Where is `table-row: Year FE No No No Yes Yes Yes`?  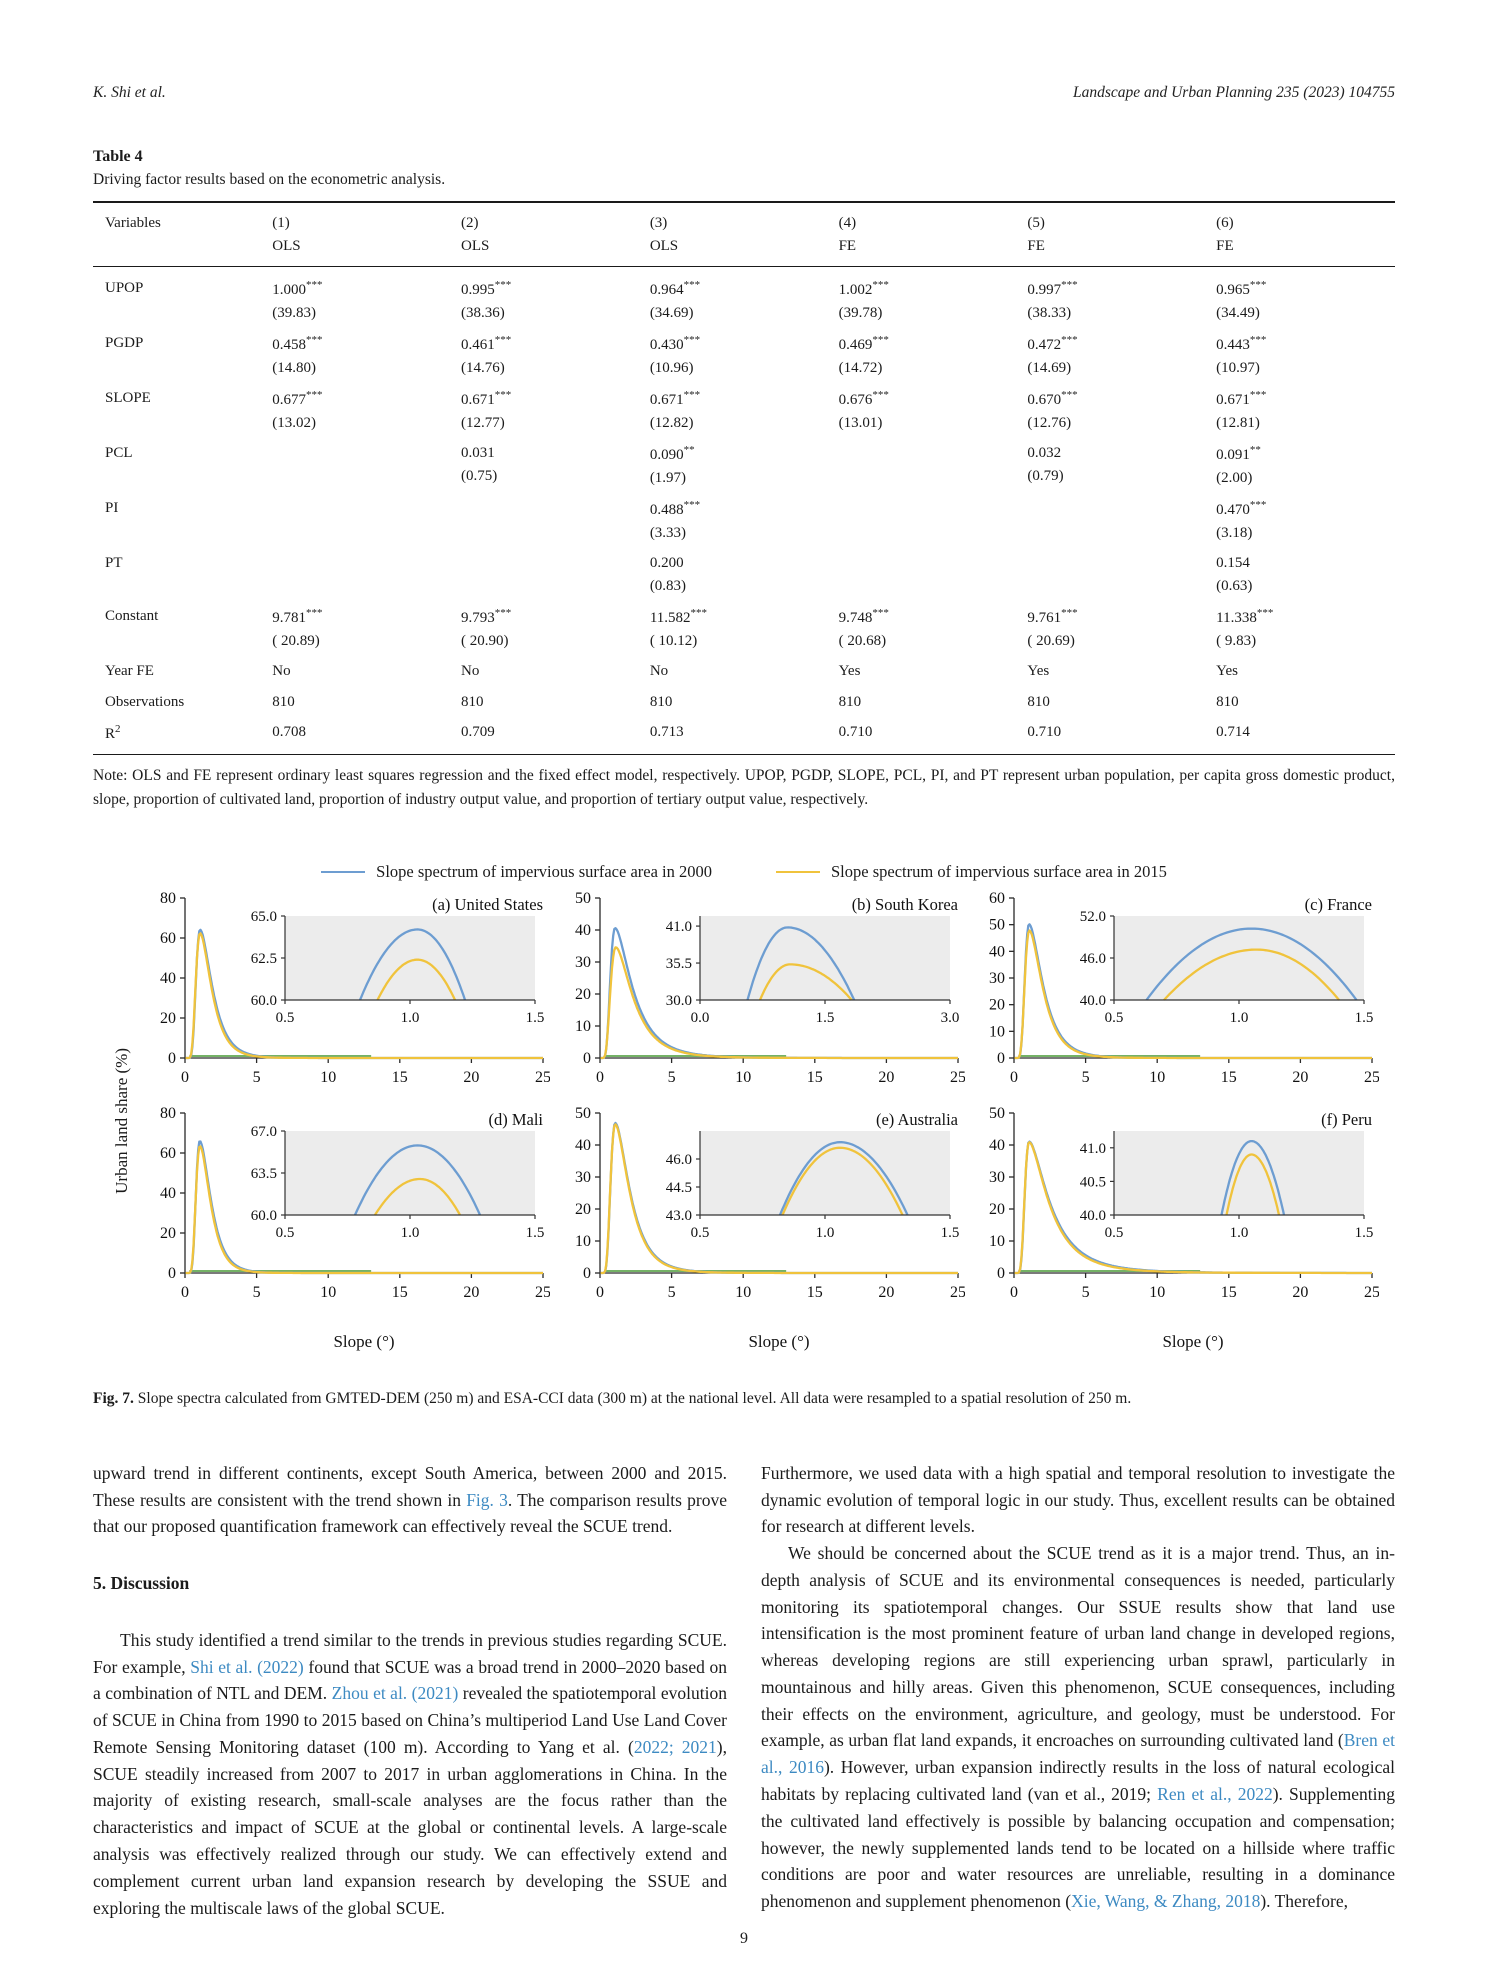 table-row: Year FE No No No Yes Yes Yes is located at coordinates (744, 671).